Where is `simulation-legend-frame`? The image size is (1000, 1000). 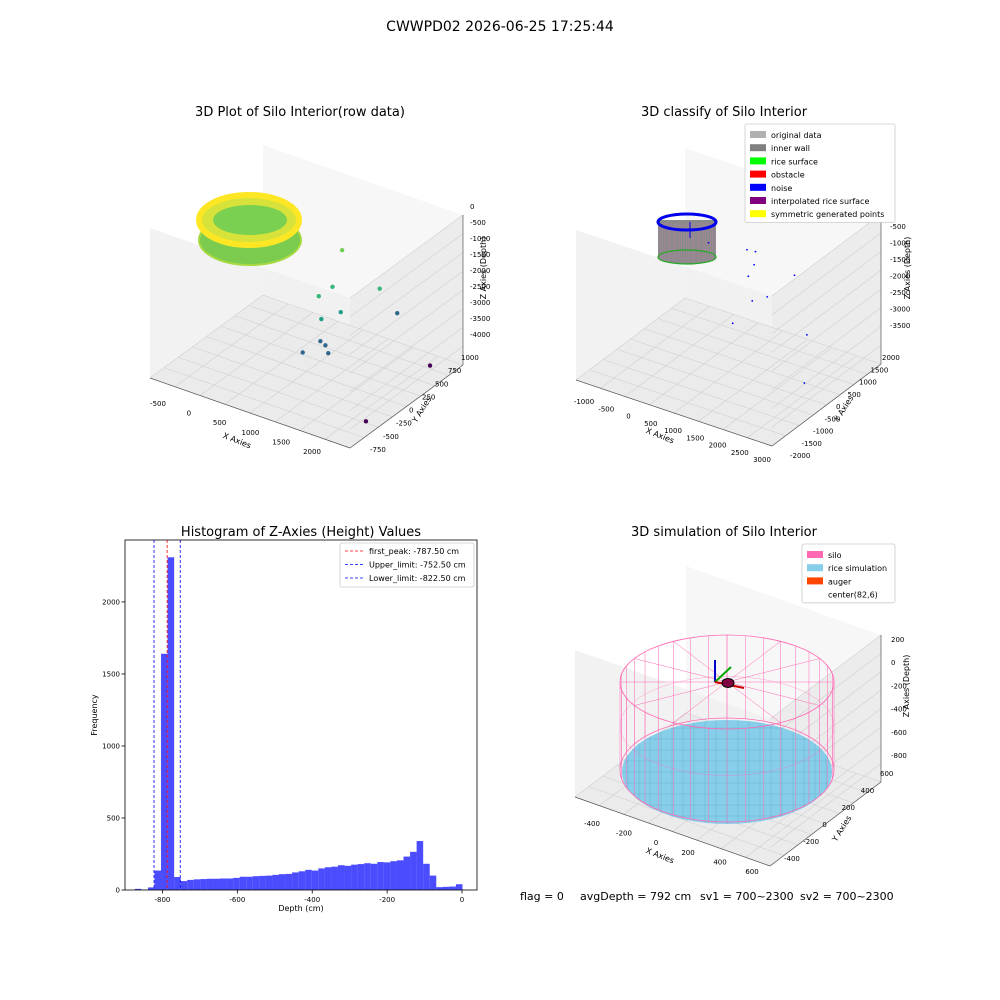
simulation-legend-frame is located at coordinates (848, 573).